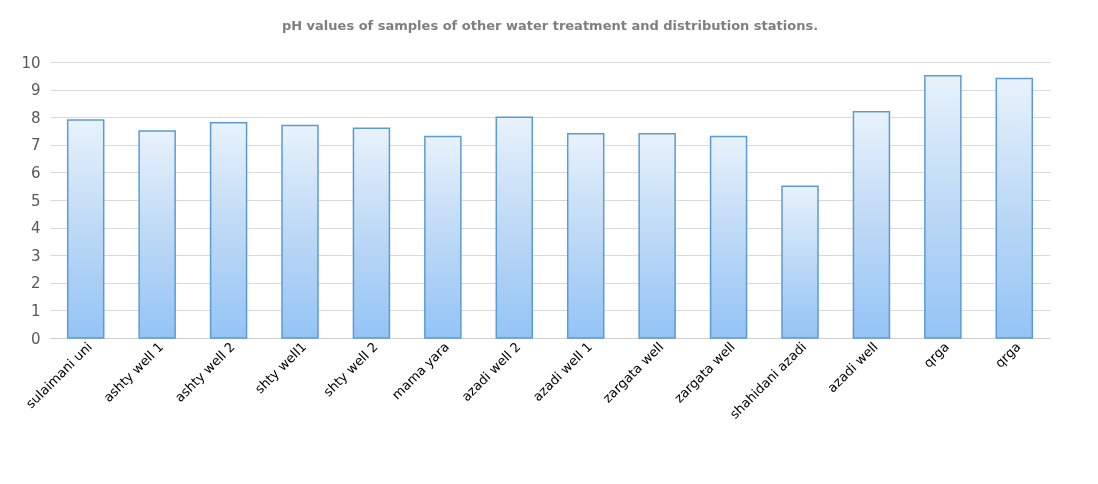 This screenshot has height=484, width=1098. I want to click on y-tick-label: 8, so click(35, 117).